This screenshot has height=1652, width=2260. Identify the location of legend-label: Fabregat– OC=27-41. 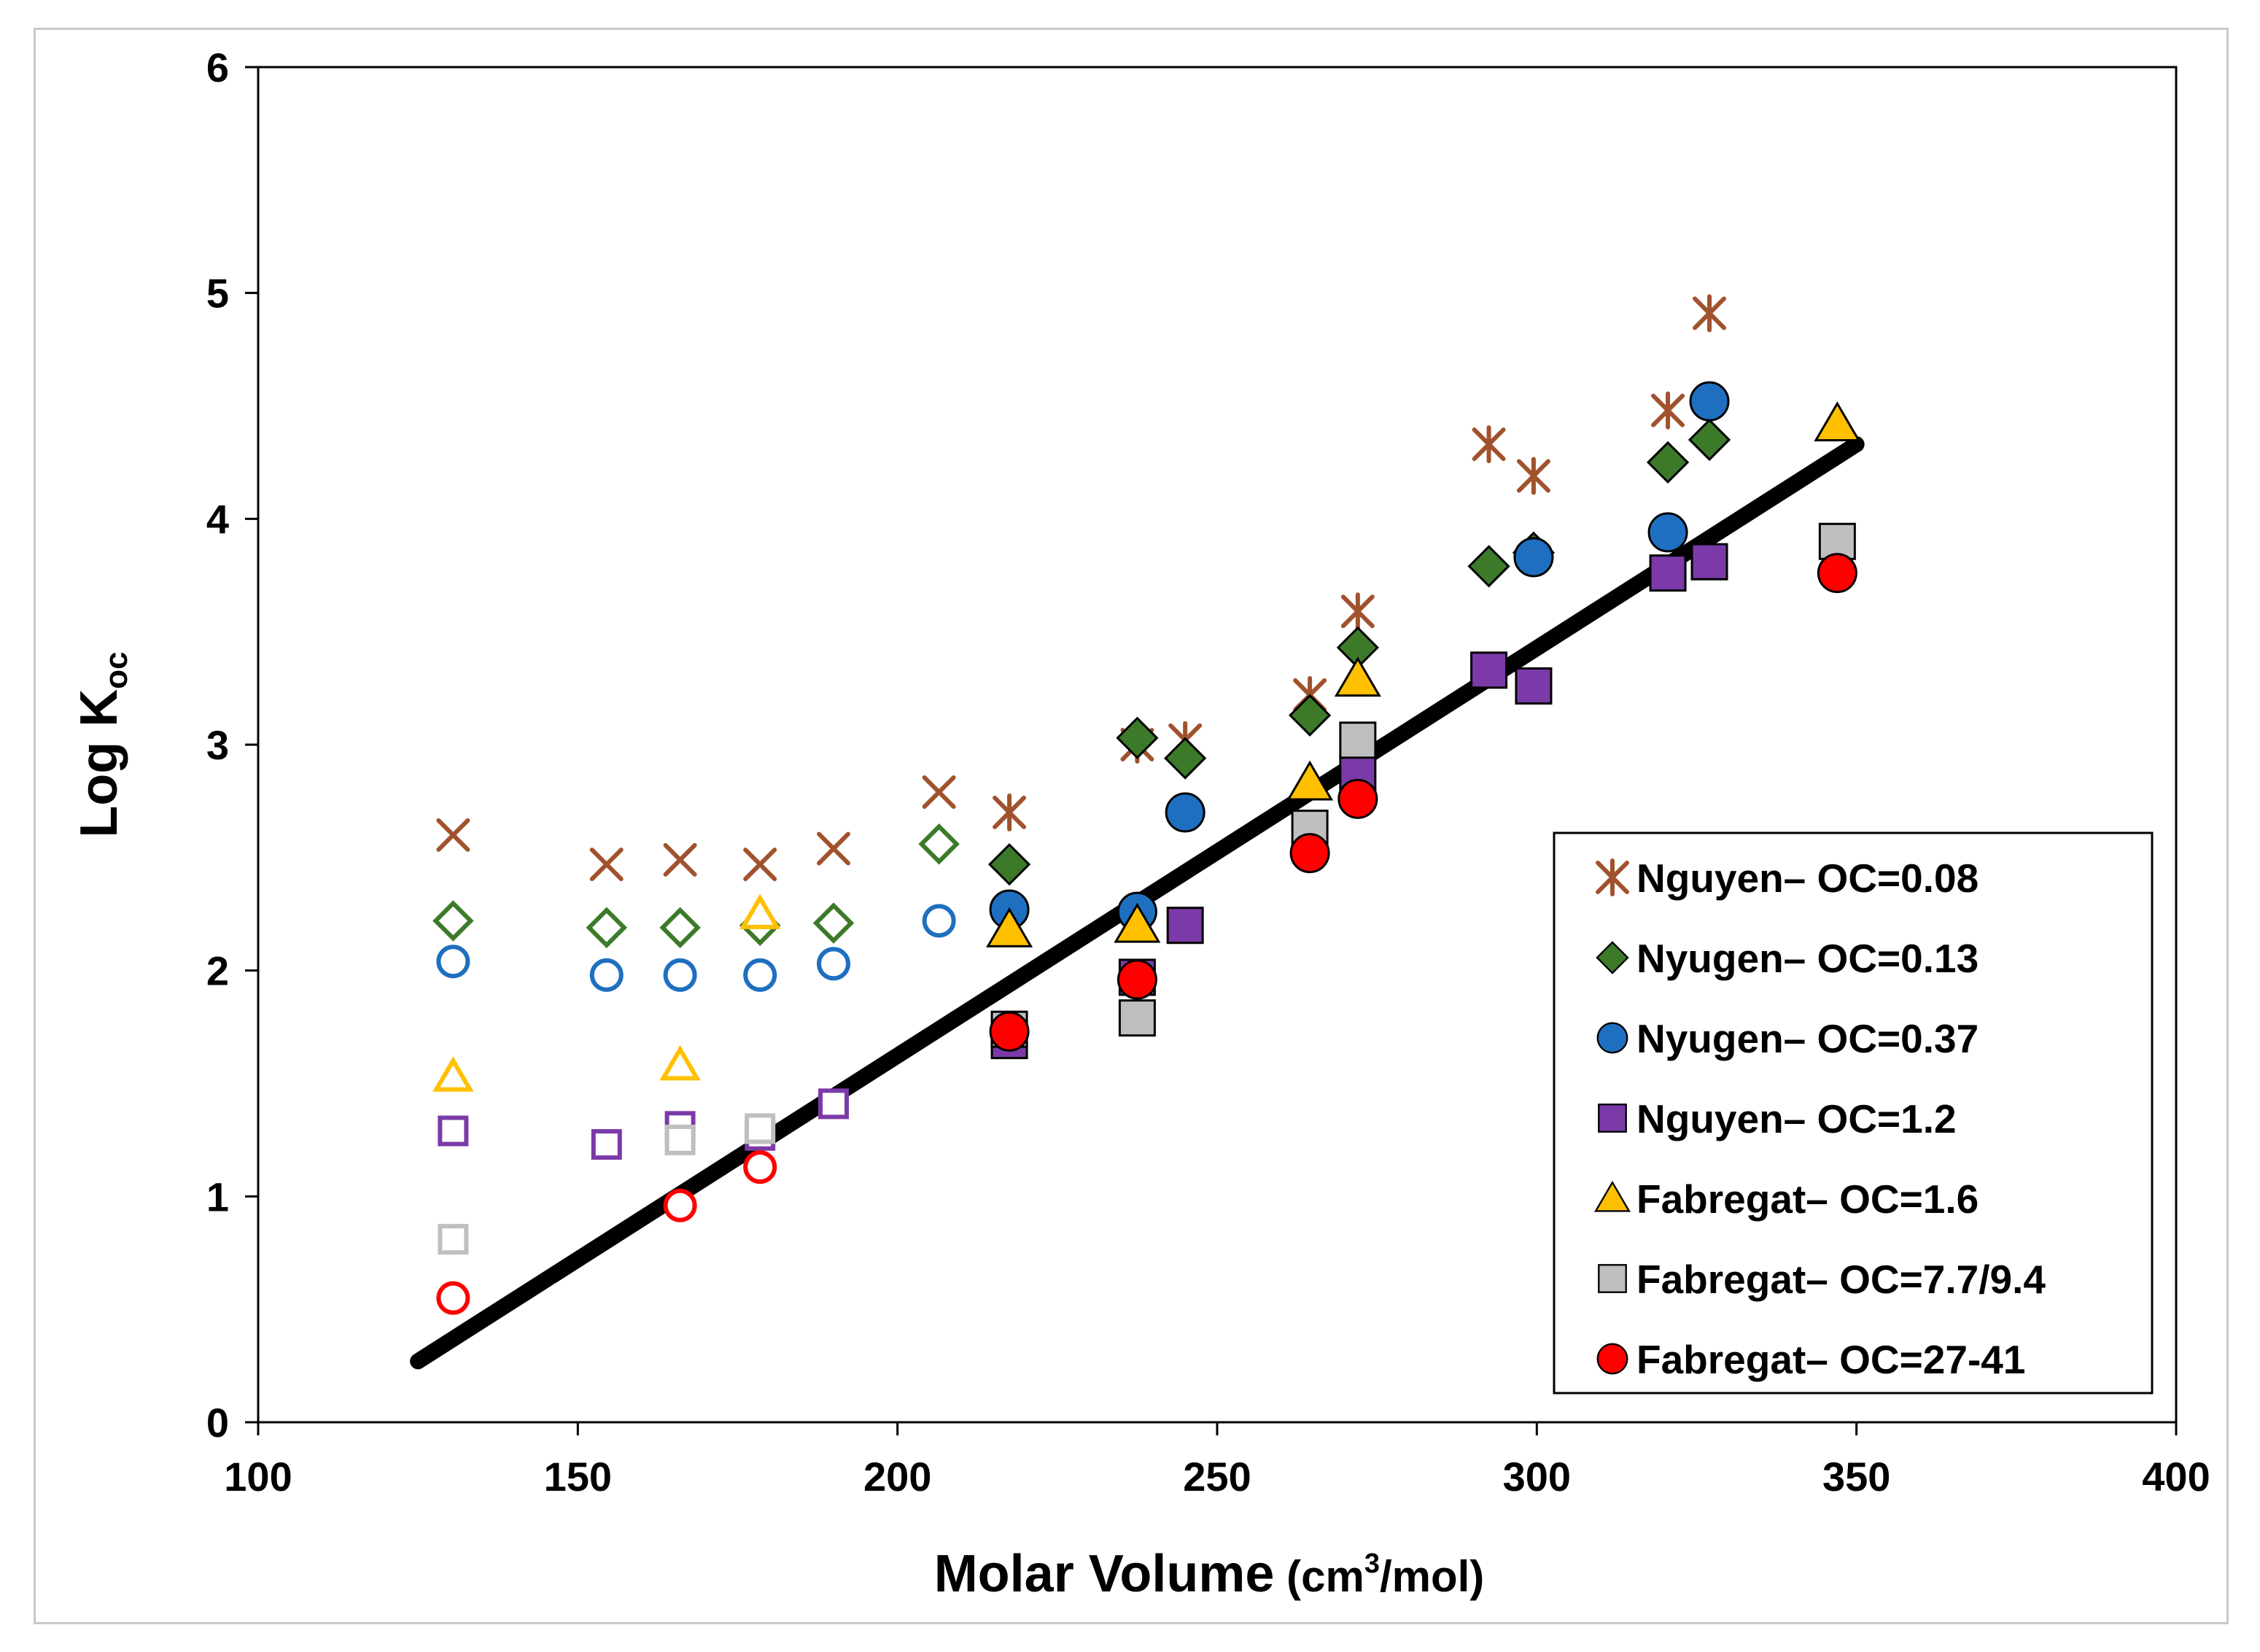
(1830, 1359).